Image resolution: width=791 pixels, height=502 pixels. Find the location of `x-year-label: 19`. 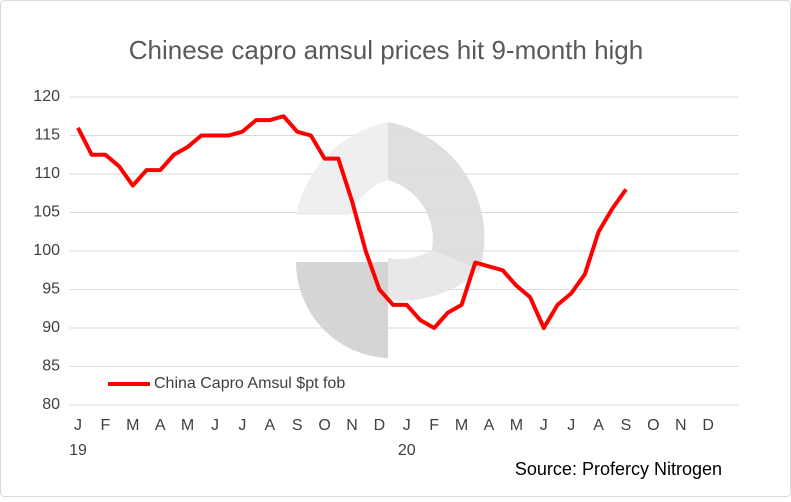

x-year-label: 19 is located at coordinates (78, 450).